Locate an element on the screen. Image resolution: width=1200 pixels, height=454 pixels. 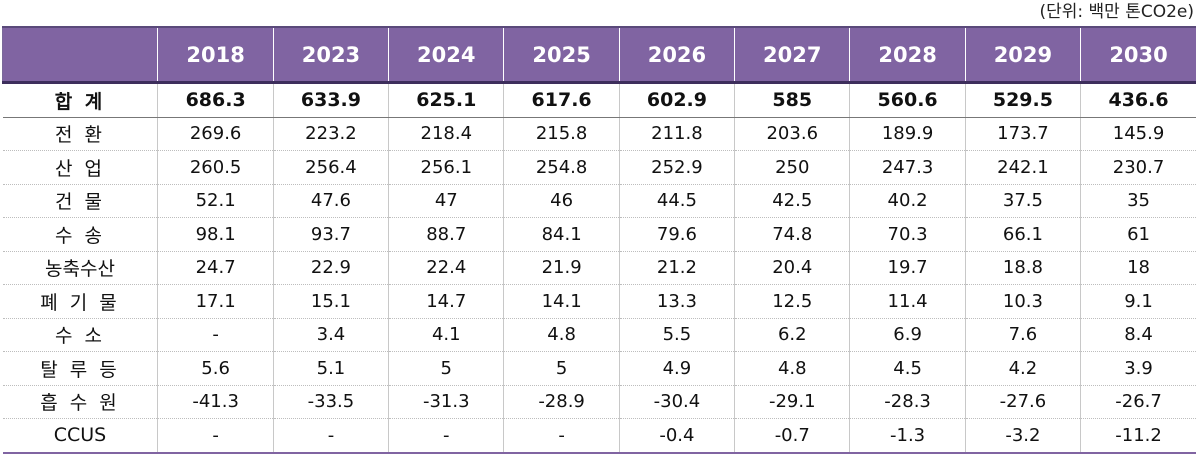
cell-value: 8.4 is located at coordinates (1138, 335).